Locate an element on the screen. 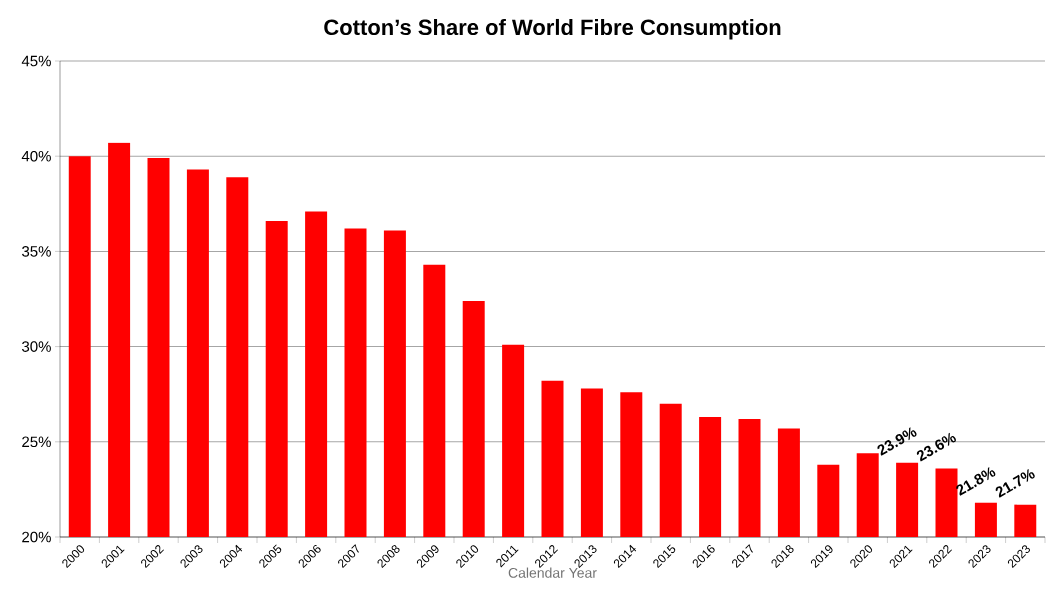 The height and width of the screenshot is (611, 1049). y-tick-label: 40% is located at coordinates (36, 156).